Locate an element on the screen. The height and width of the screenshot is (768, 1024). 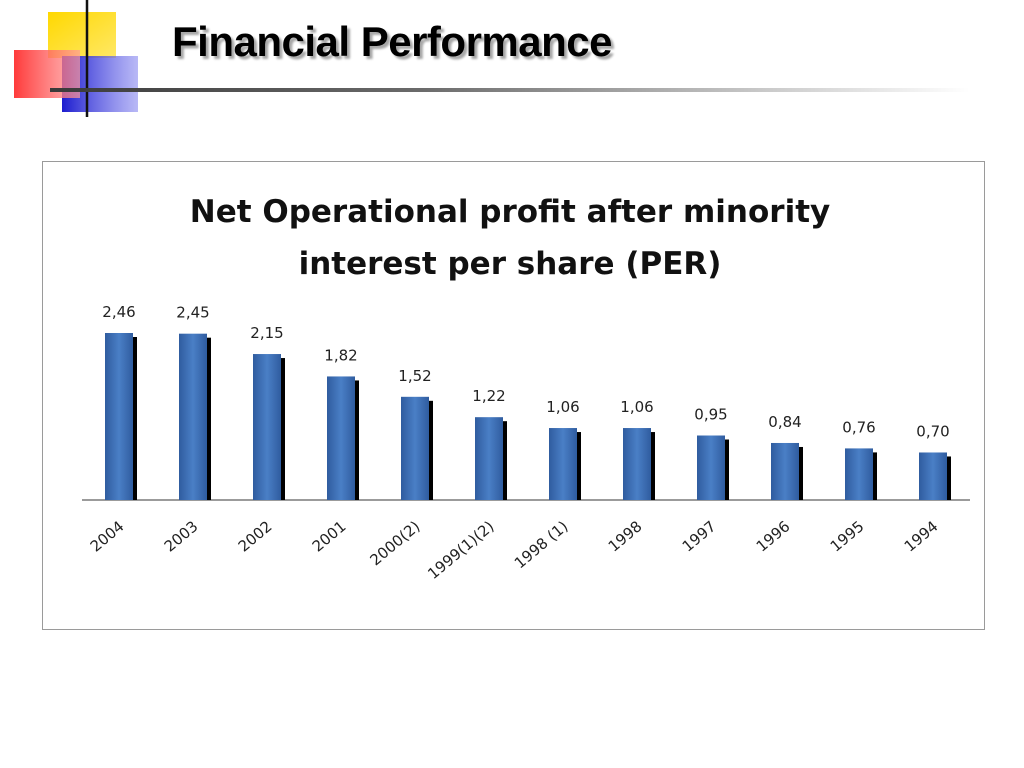
x-tick-label: 1998 (1) is located at coordinates (541, 544).